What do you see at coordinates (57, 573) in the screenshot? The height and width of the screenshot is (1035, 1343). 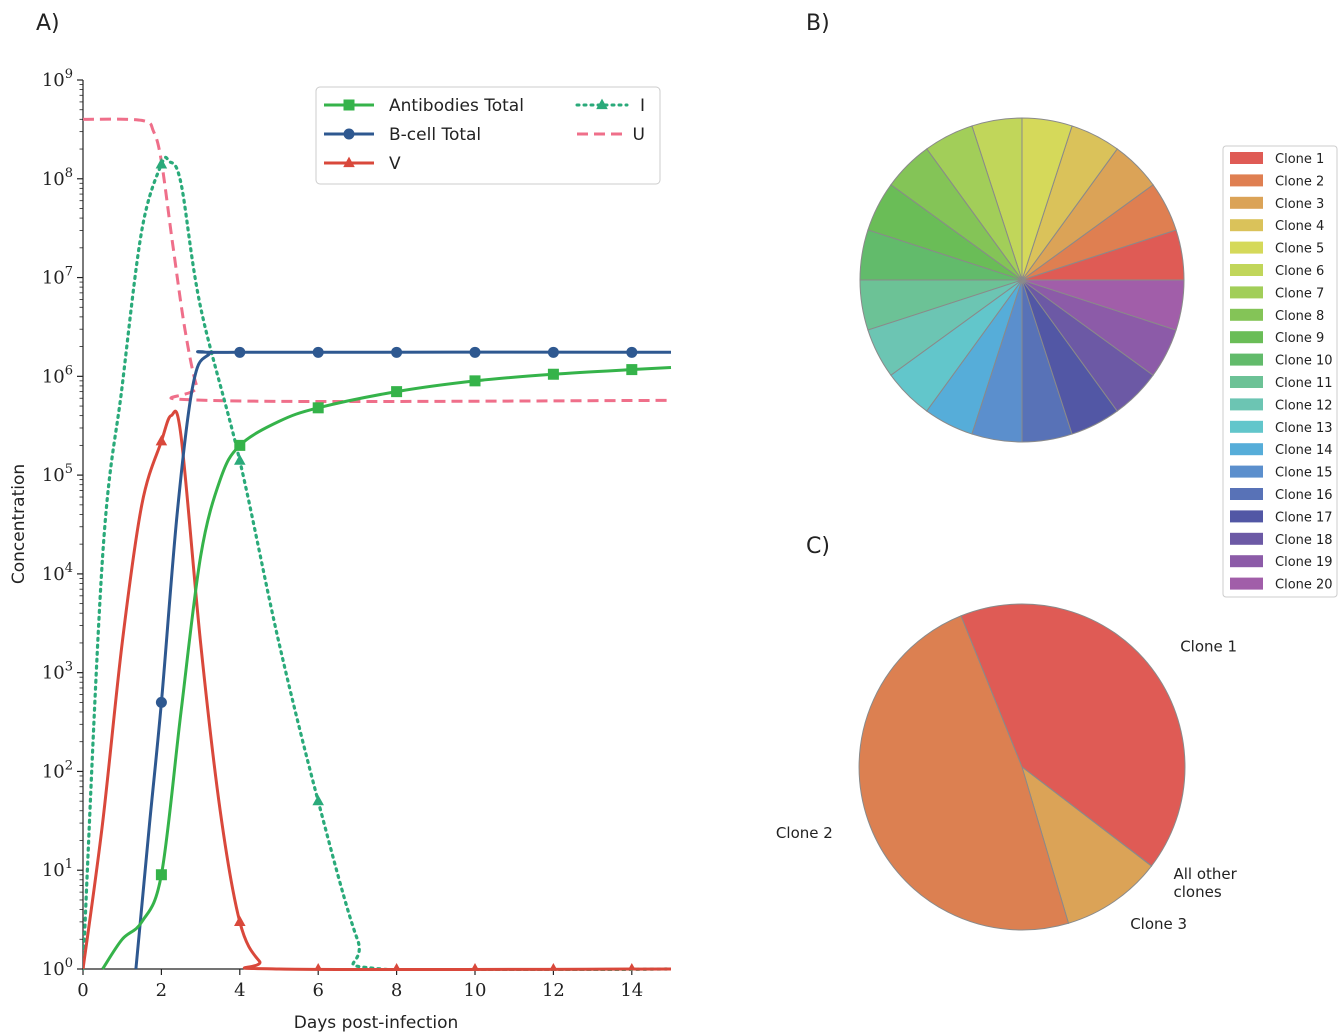 I see `y-tick-label: 10⁴` at bounding box center [57, 573].